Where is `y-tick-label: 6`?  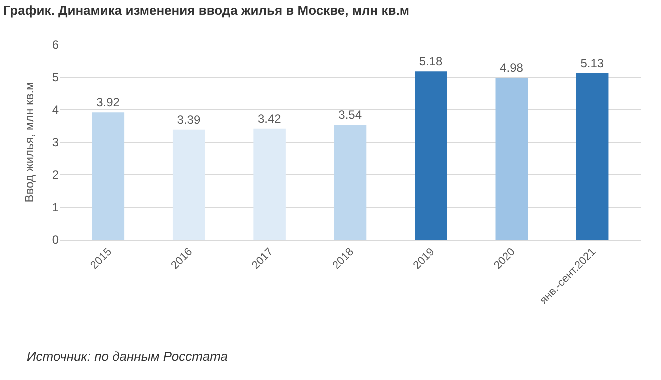
y-tick-label: 6 is located at coordinates (56, 45).